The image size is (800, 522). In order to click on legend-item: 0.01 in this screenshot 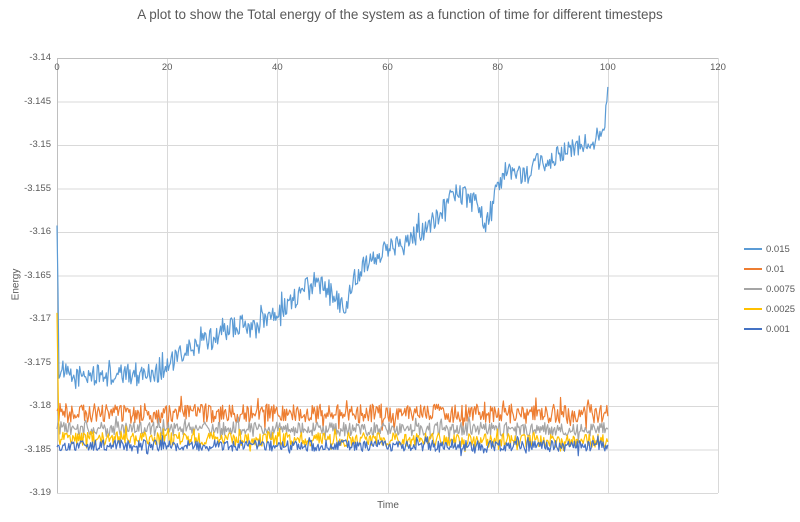, I will do `click(769, 269)`.